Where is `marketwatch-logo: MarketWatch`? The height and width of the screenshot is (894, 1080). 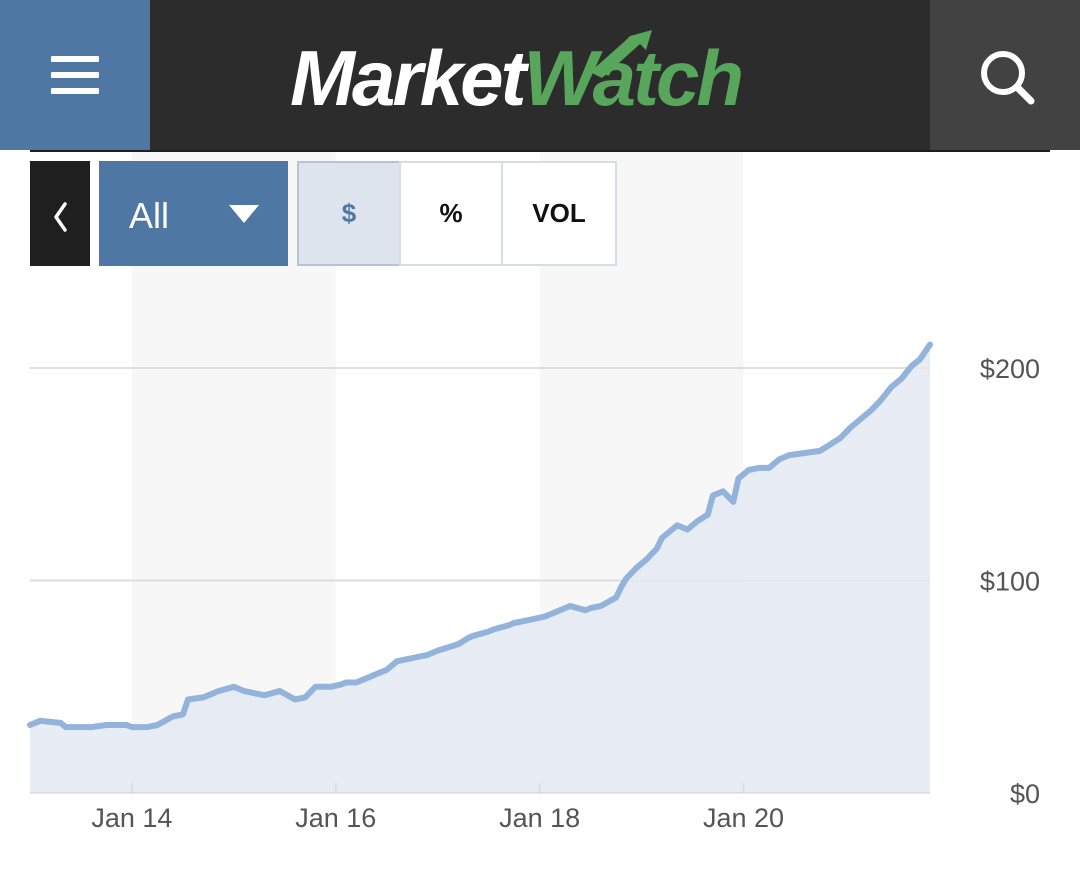
marketwatch-logo: MarketWatch is located at coordinates (550, 78).